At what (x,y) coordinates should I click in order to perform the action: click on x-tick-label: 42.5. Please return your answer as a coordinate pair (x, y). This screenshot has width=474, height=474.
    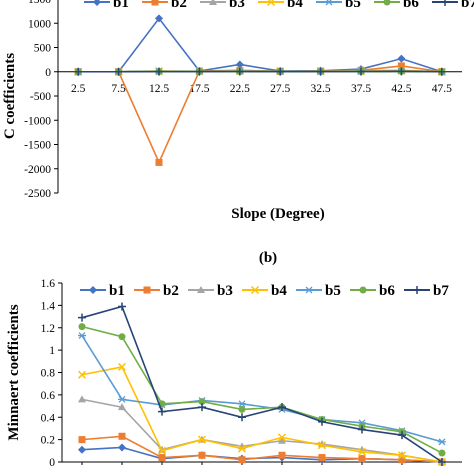
    Looking at the image, I should click on (401, 89).